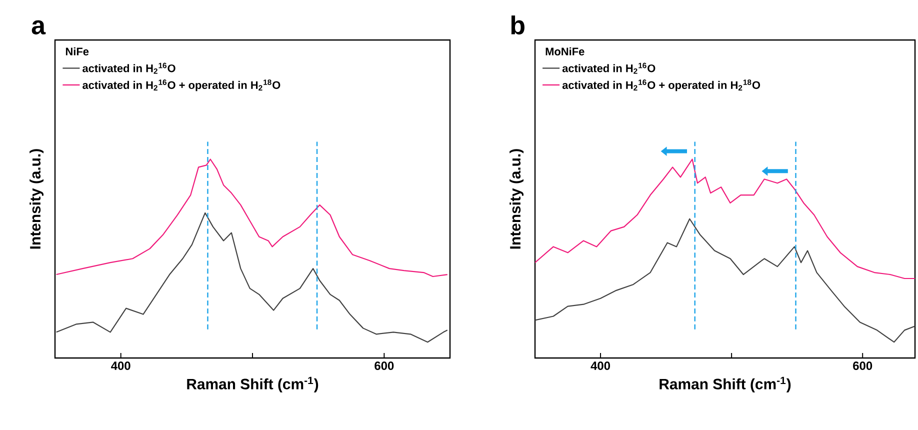  Describe the element at coordinates (39, 27) in the screenshot. I see `chart-title: a` at that location.